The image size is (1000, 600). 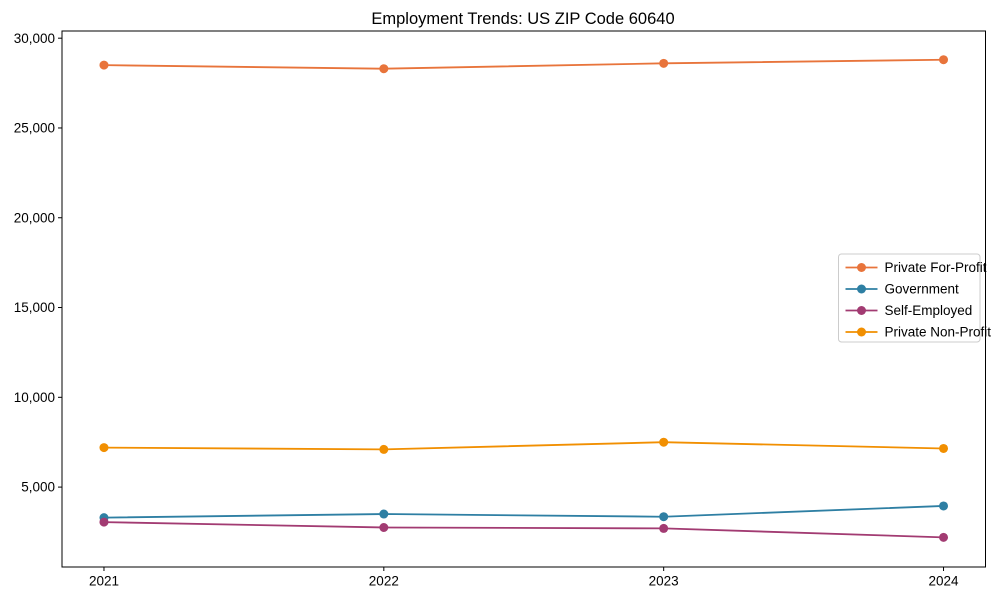 What do you see at coordinates (524, 512) in the screenshot?
I see `series-line-government` at bounding box center [524, 512].